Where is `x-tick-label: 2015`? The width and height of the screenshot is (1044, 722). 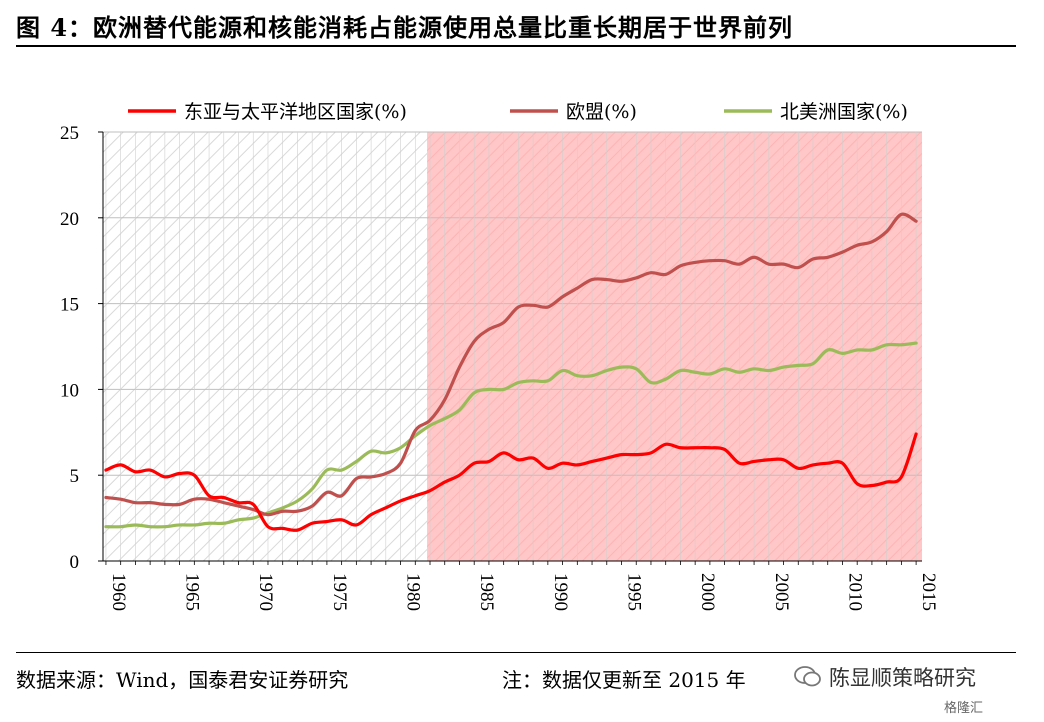 x-tick-label: 2015 is located at coordinates (928, 592).